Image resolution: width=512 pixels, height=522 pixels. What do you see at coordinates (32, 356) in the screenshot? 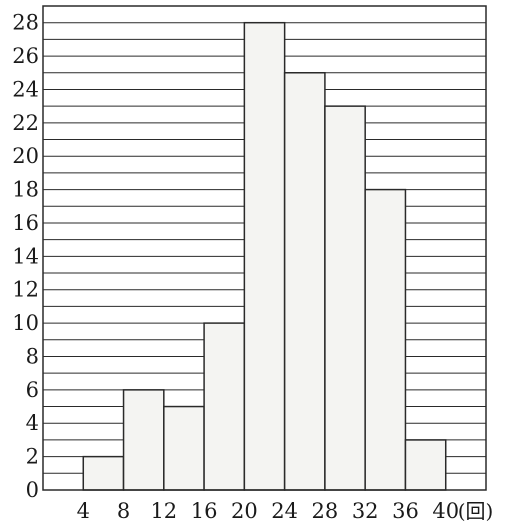
I see `y-tick-label: 8` at bounding box center [32, 356].